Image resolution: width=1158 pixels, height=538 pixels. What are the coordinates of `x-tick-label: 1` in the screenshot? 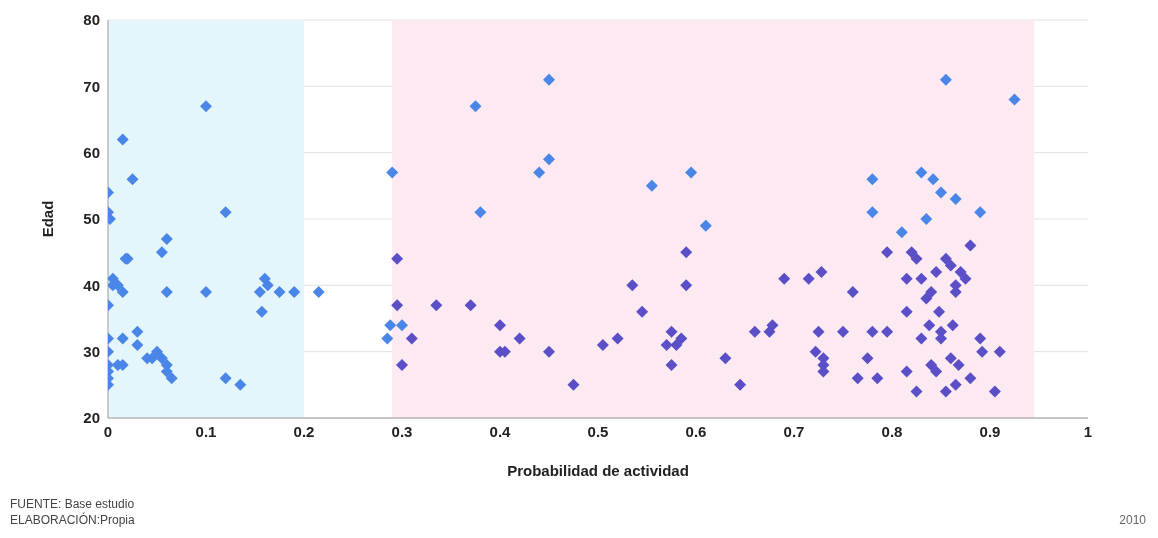 It's located at (1088, 431).